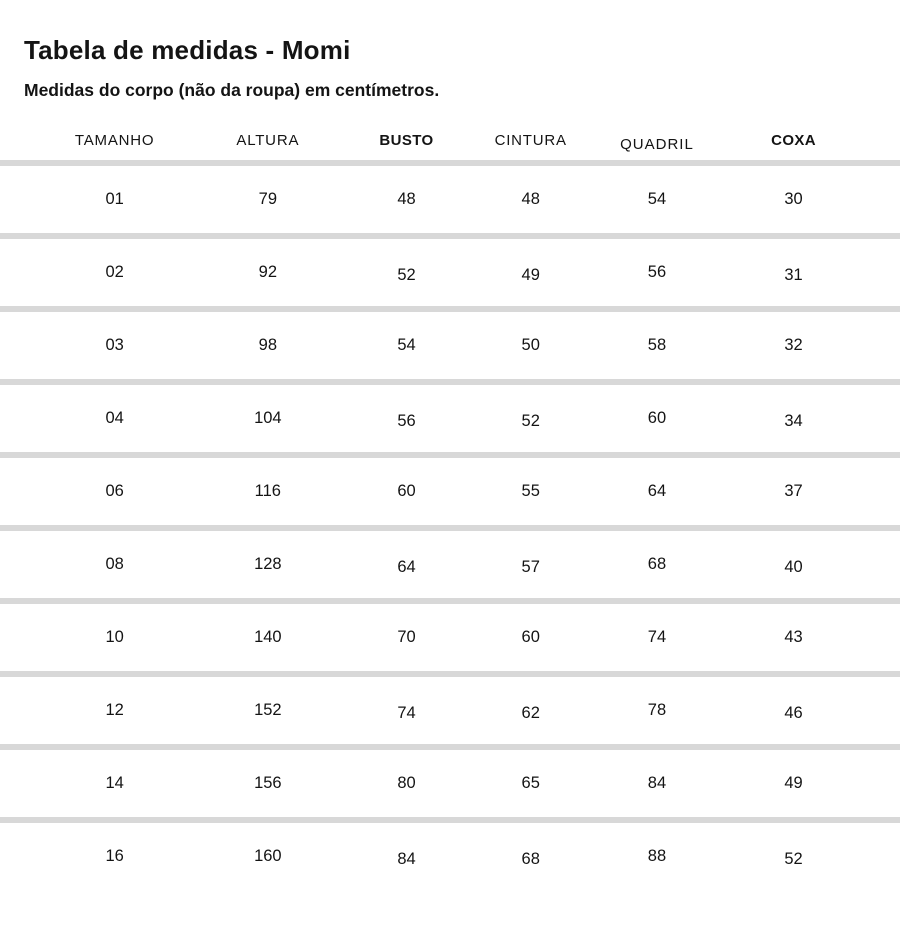  Describe the element at coordinates (187, 50) in the screenshot. I see `page-title: Tabela de medidas - Momi` at that location.